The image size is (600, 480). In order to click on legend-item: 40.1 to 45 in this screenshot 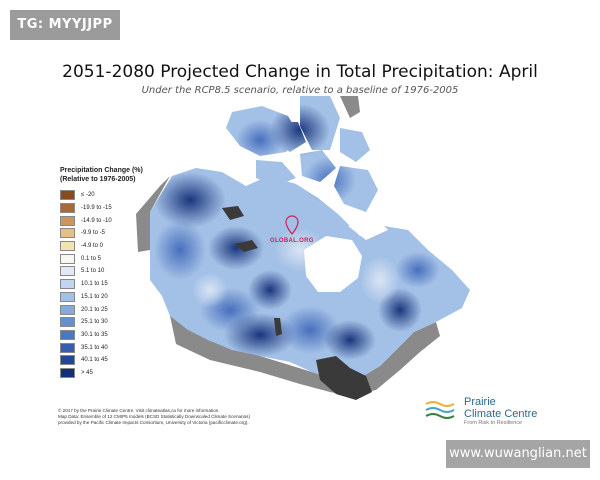, I will do `click(115, 360)`.